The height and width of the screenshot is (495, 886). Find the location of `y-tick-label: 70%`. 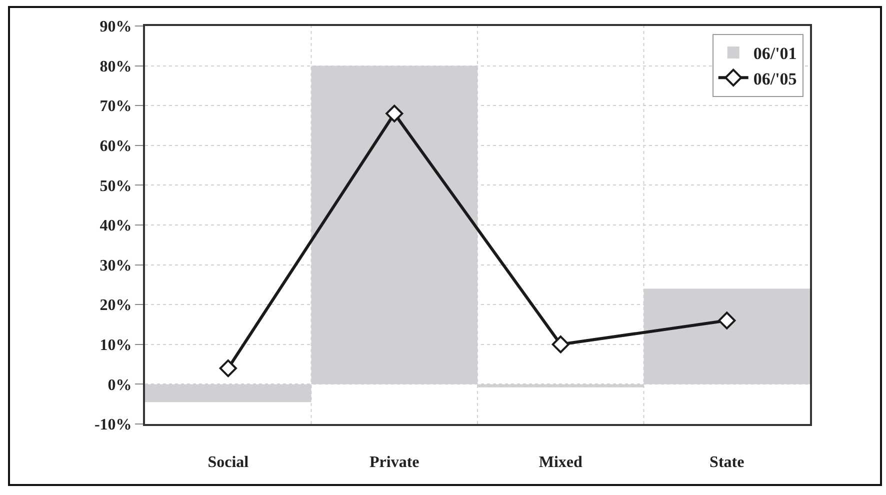

y-tick-label: 70% is located at coordinates (116, 107).